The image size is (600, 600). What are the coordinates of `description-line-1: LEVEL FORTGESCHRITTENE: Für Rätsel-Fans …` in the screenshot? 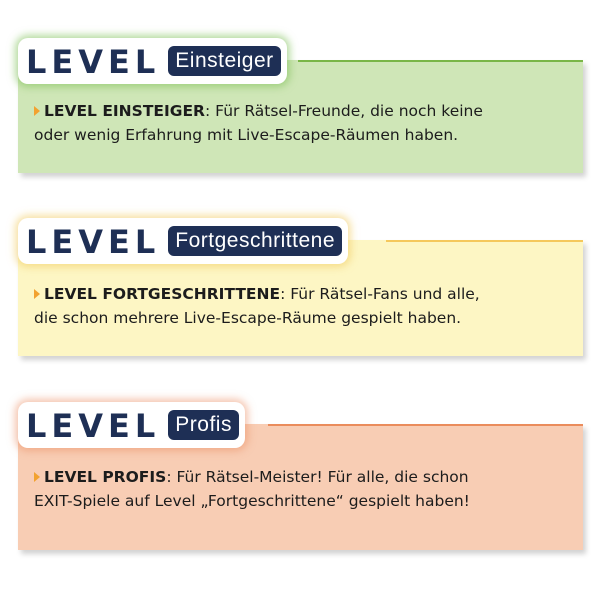 It's located at (301, 294).